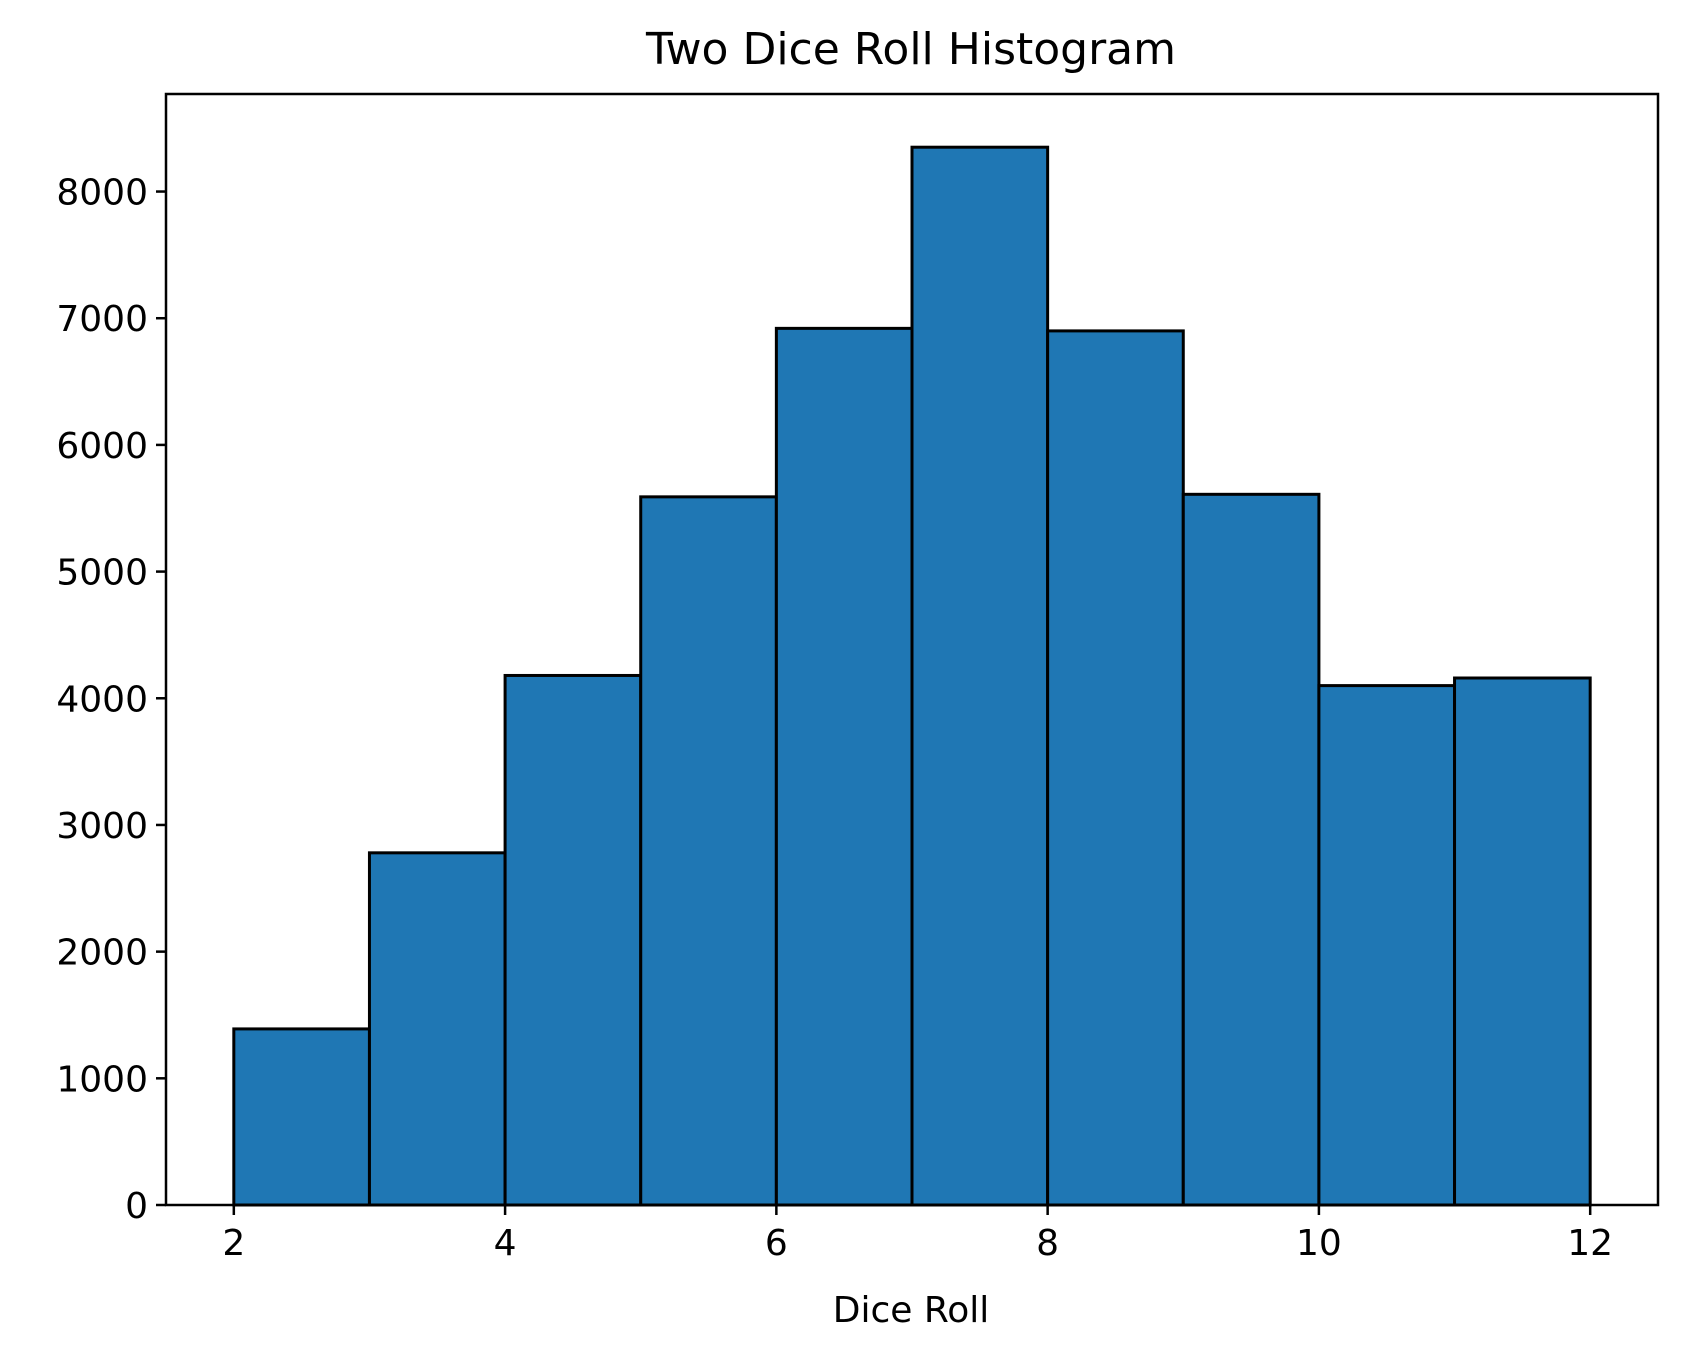  I want to click on y-tick-label: 4000, so click(102, 699).